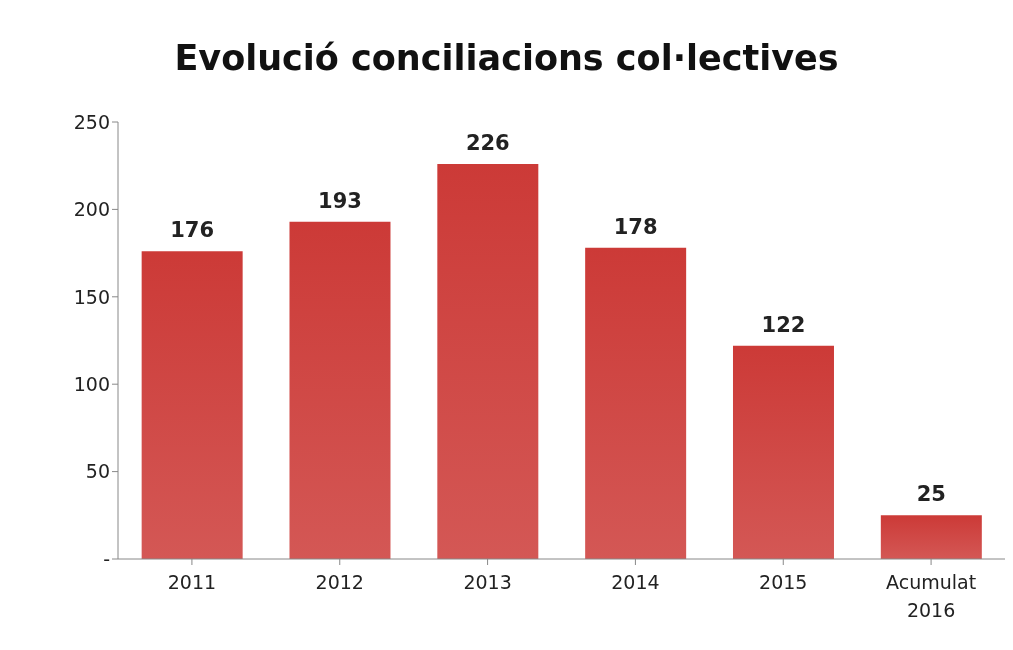  Describe the element at coordinates (106, 558) in the screenshot. I see `y-tick-label: -` at that location.